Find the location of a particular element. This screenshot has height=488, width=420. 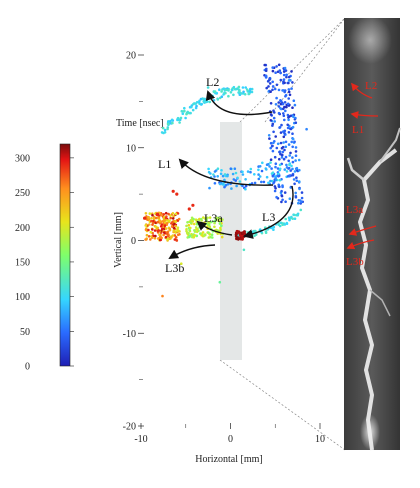

photo-label-L3a: L3a is located at coordinates (354, 210).